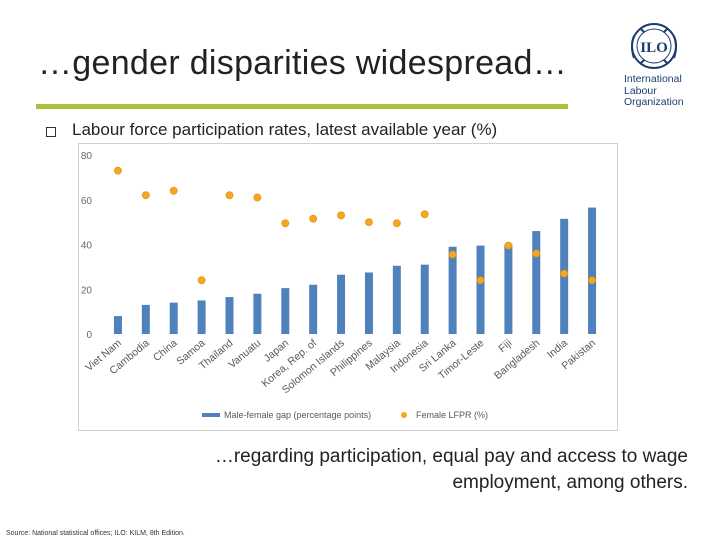  Describe the element at coordinates (404, 415) in the screenshot. I see `legend-marker-swatch` at that location.